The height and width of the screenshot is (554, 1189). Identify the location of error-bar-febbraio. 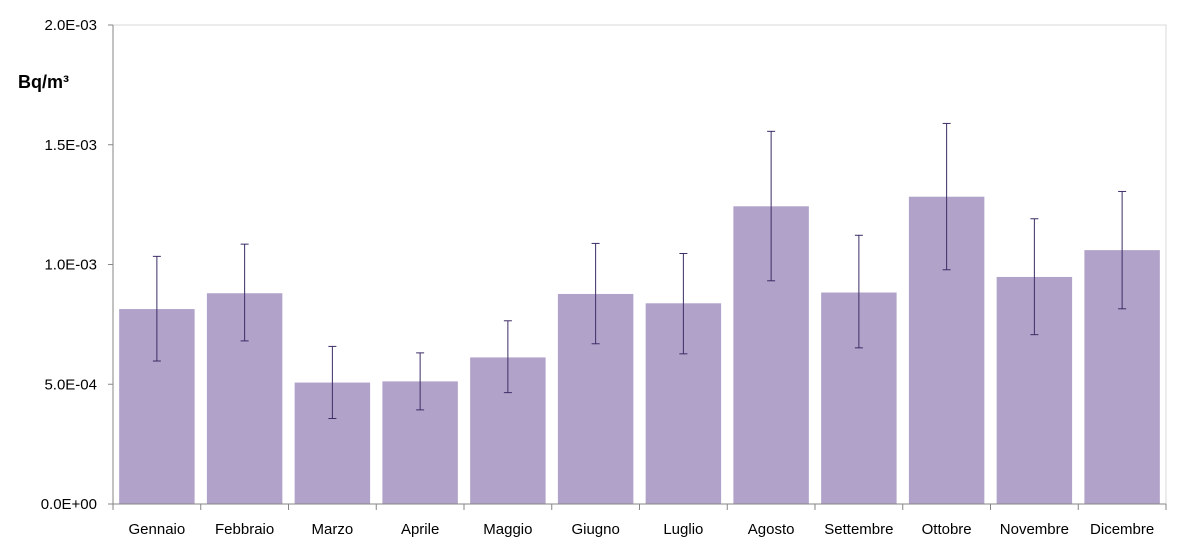
(244, 292).